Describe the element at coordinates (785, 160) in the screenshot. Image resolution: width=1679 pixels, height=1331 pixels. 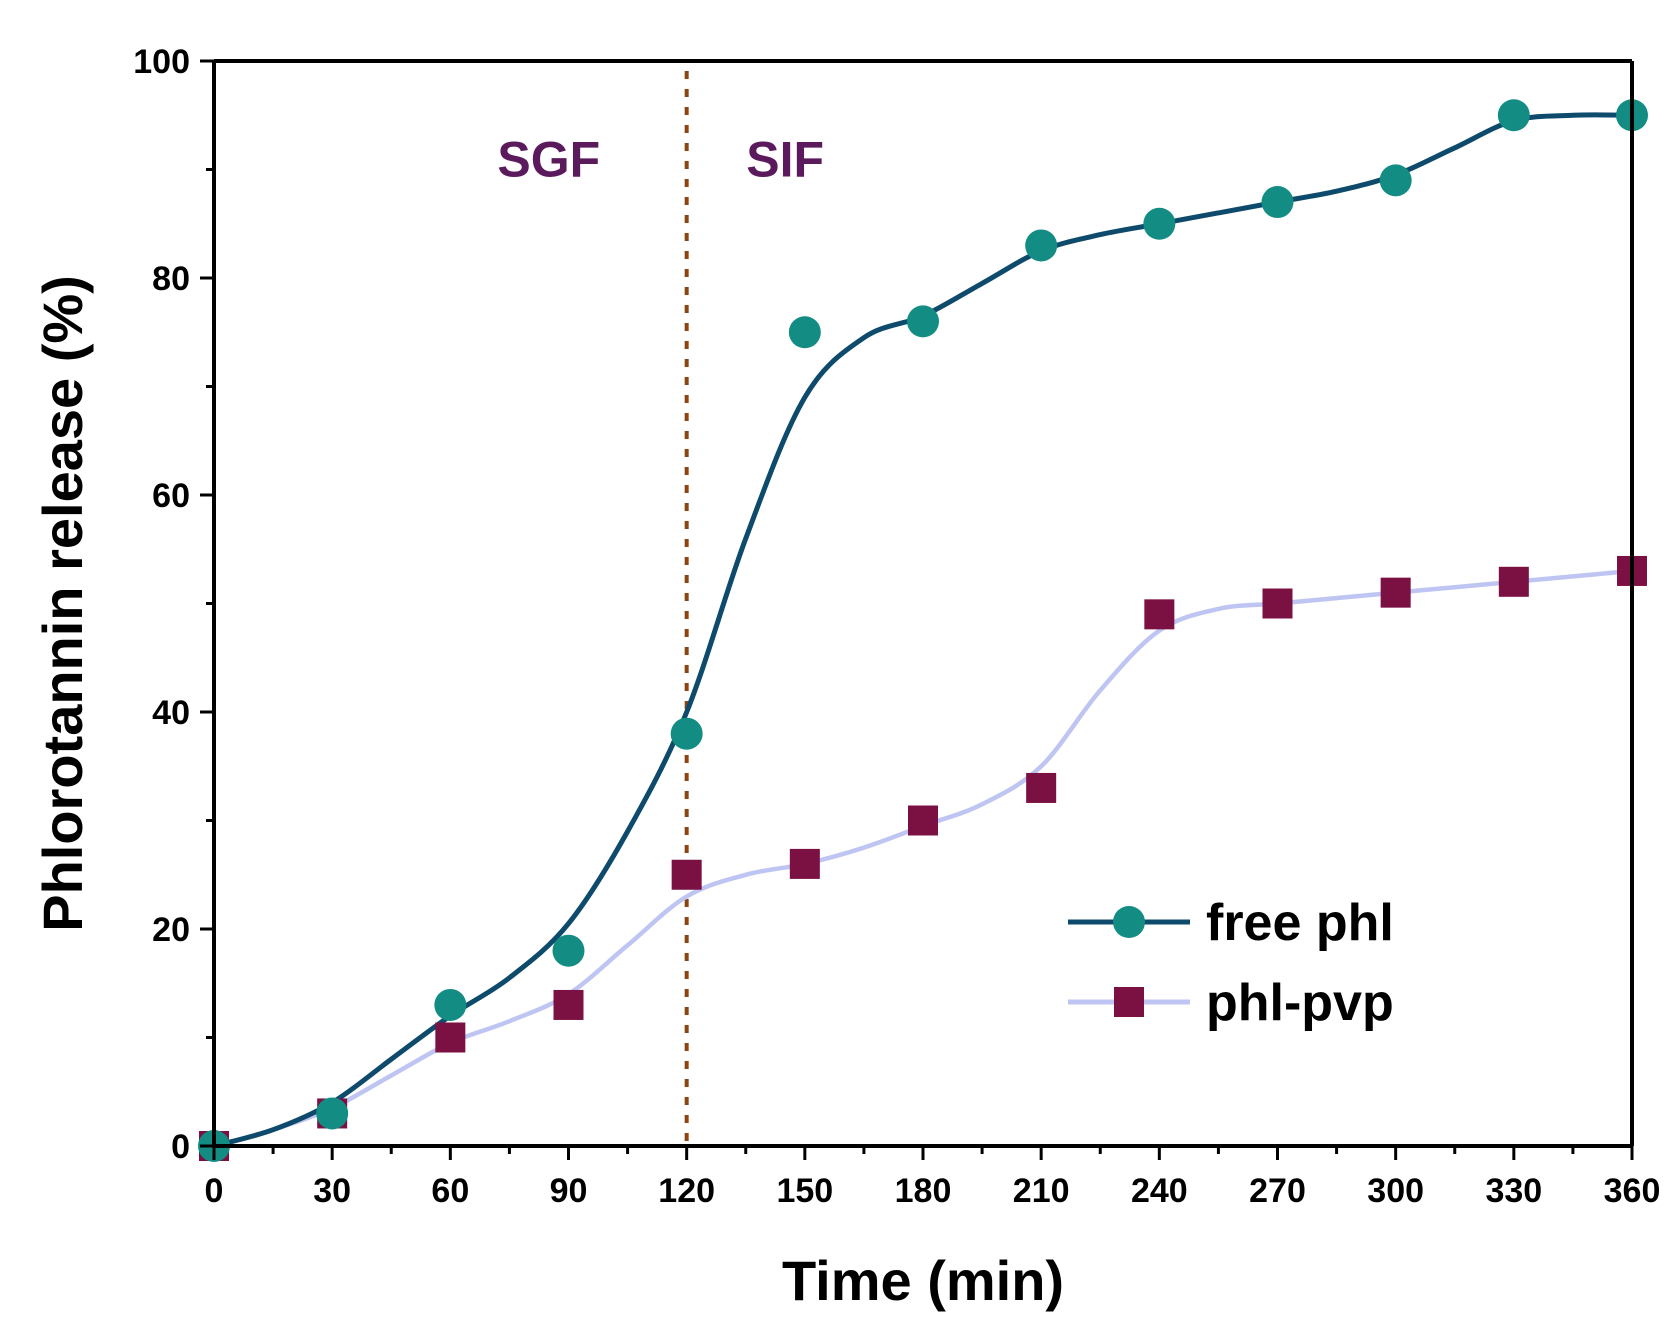
I see `region-label-sif: SIF` at that location.